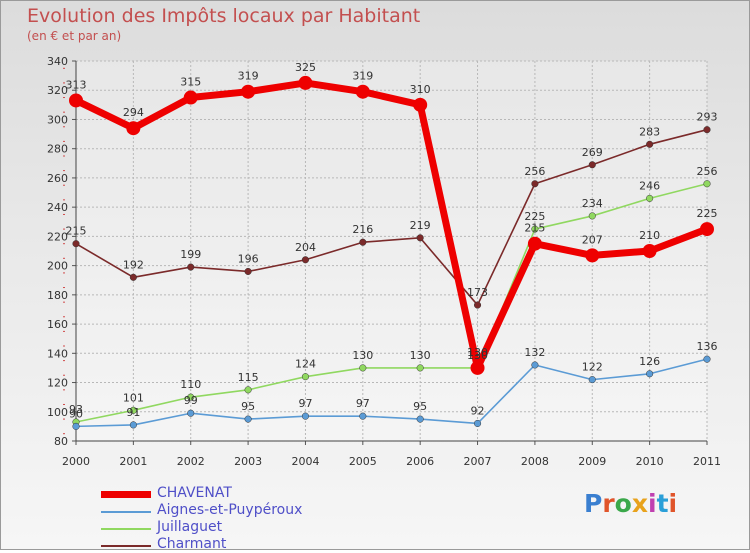 Image resolution: width=750 pixels, height=553 pixels. Describe the element at coordinates (76, 409) in the screenshot. I see `data-label-juillaguet: 93` at that location.